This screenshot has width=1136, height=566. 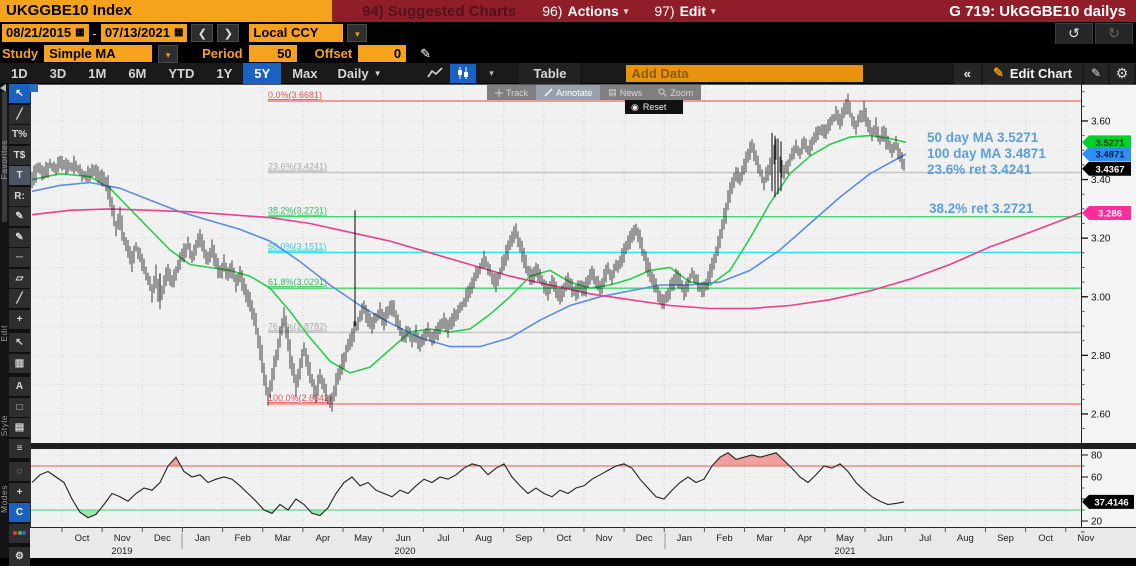 What do you see at coordinates (404, 551) in the screenshot?
I see `svg-text: 2020` at bounding box center [404, 551].